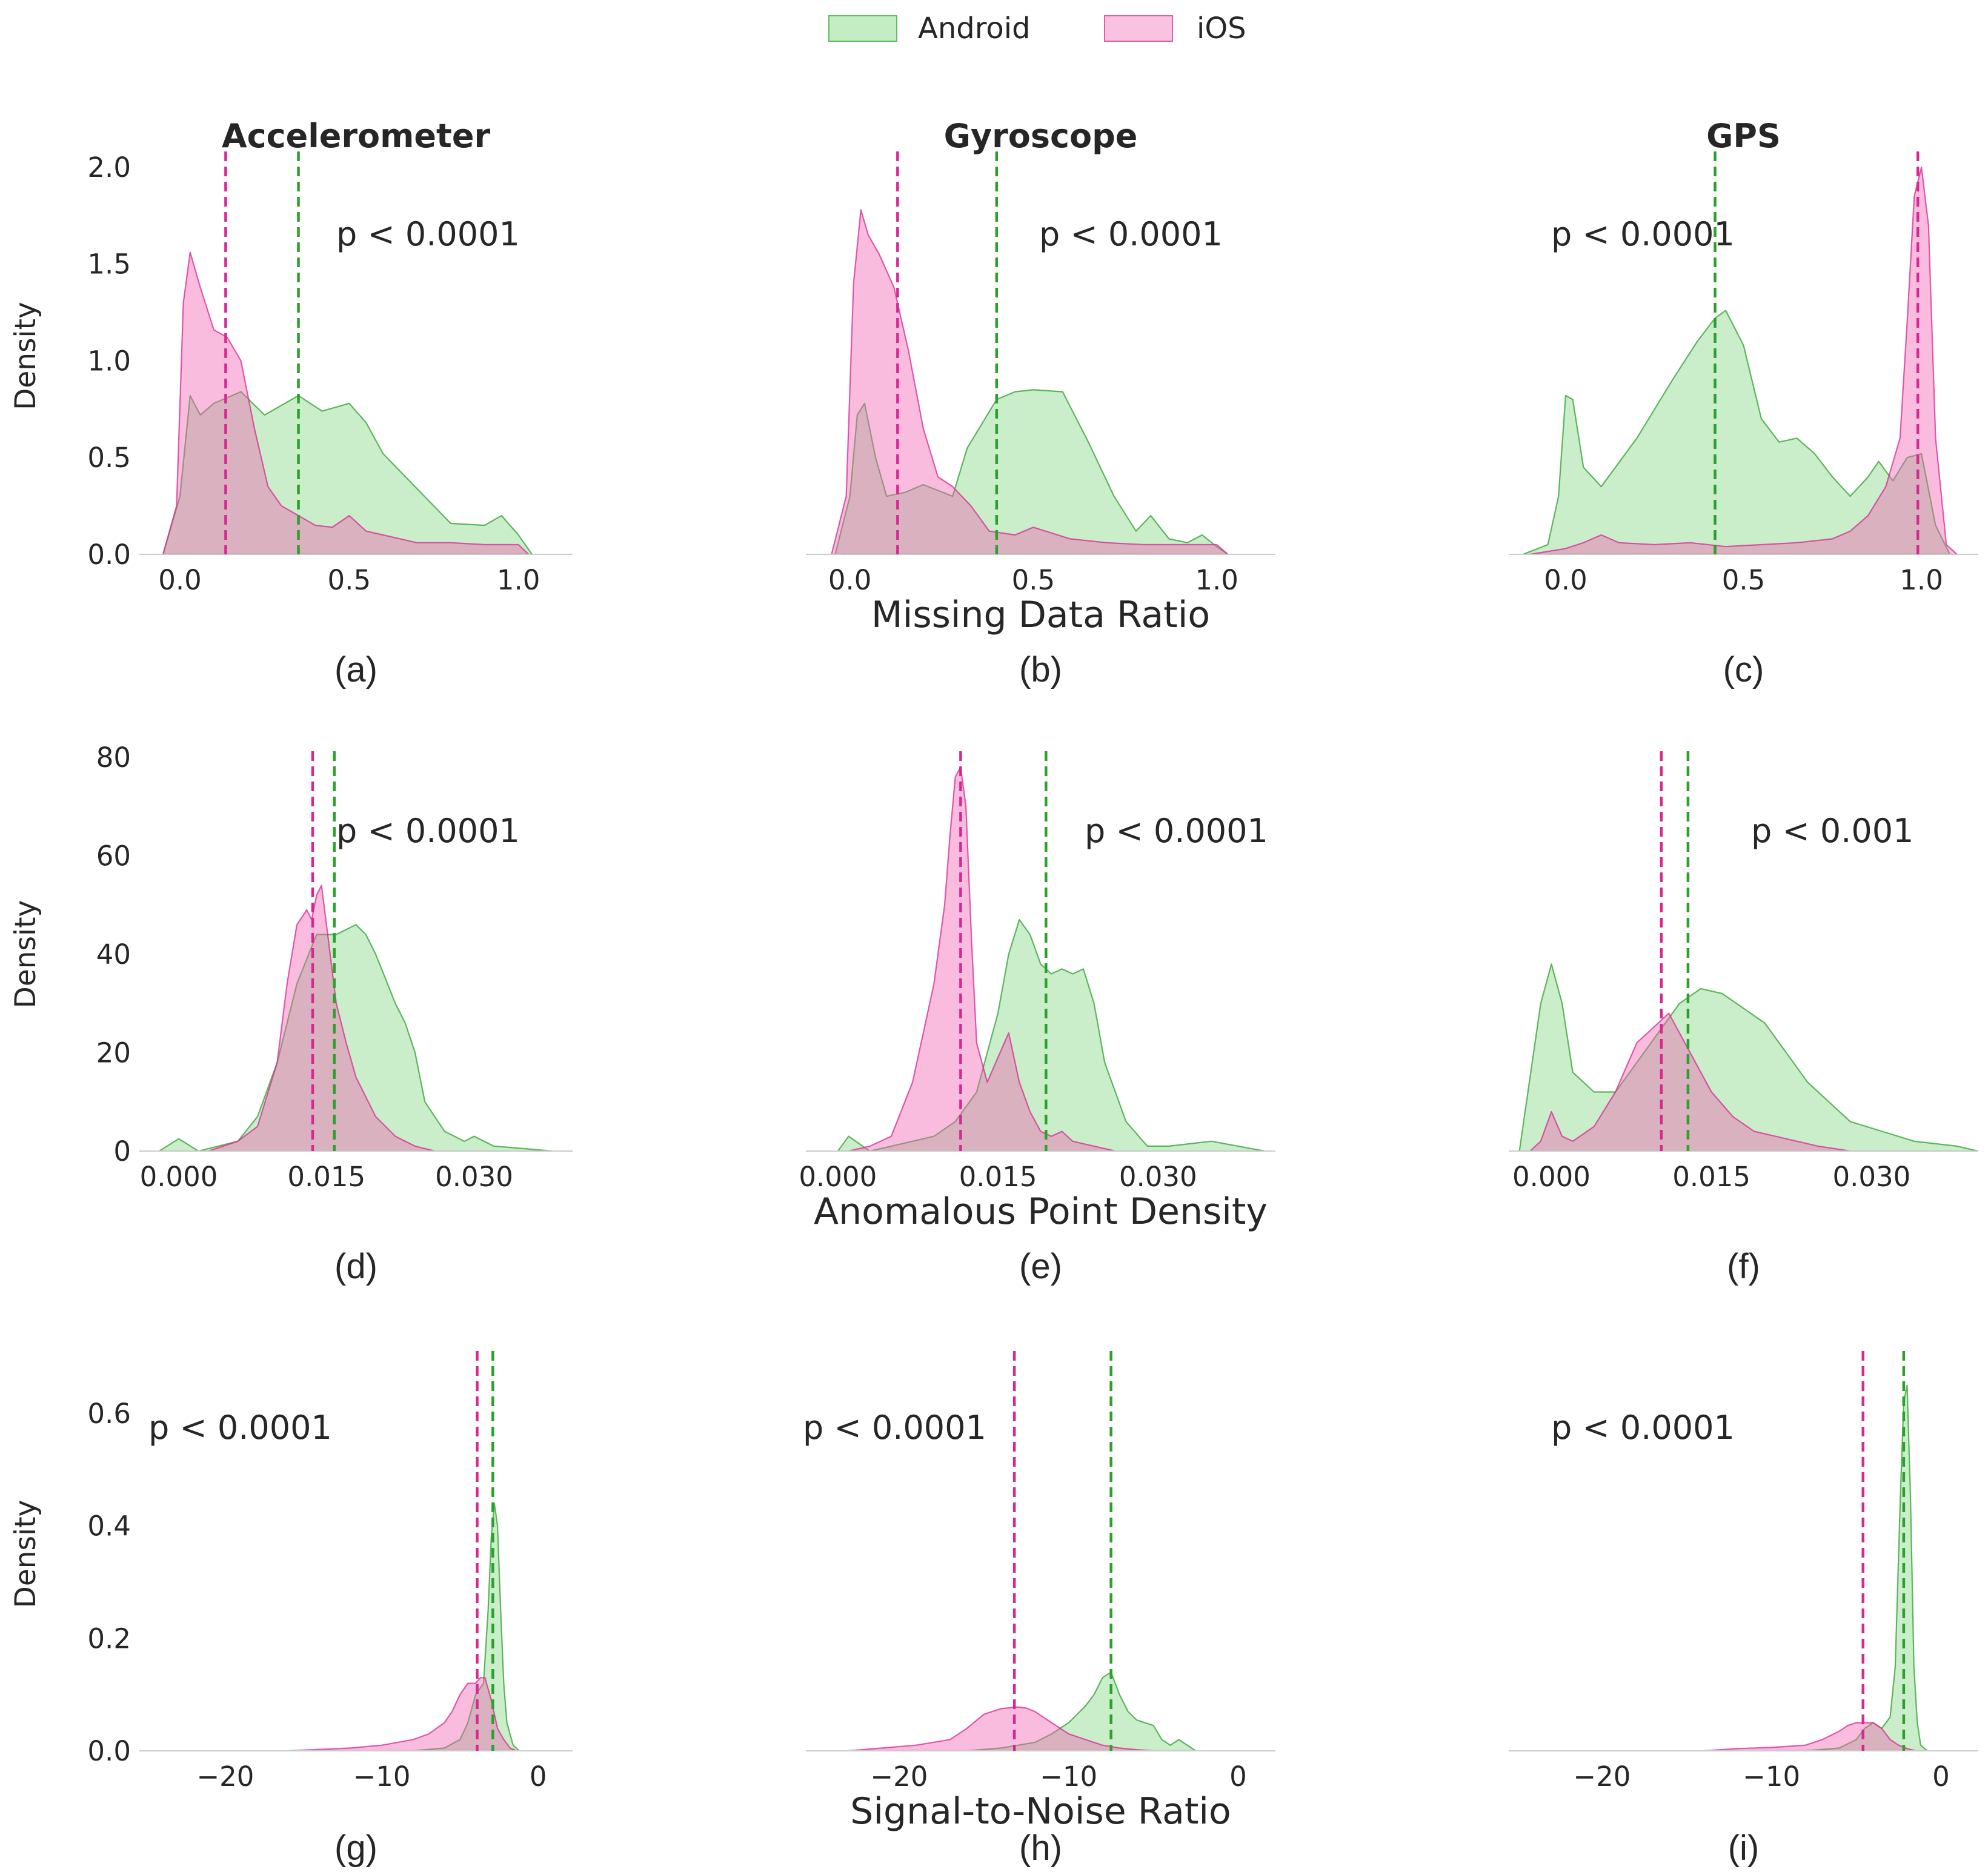 The height and width of the screenshot is (1872, 1988). I want to click on panel-label: (g), so click(355, 1848).